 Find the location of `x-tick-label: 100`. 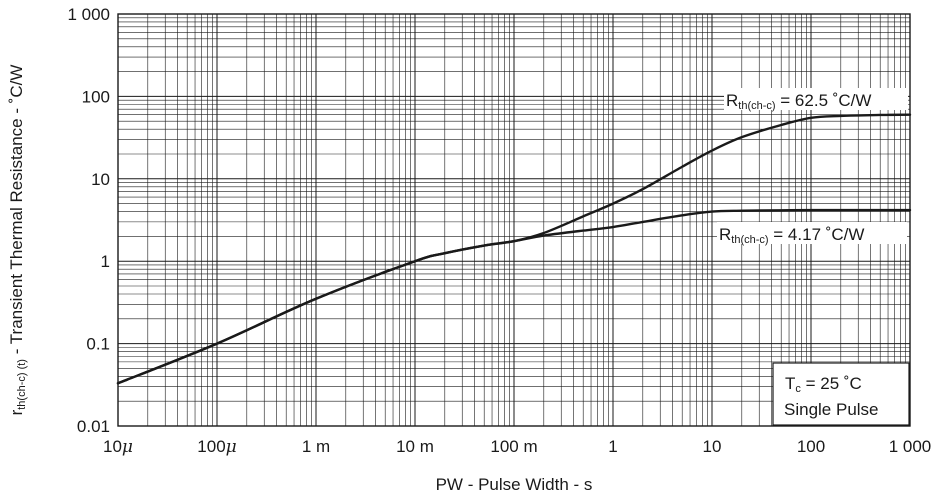

x-tick-label: 100 is located at coordinates (811, 446).